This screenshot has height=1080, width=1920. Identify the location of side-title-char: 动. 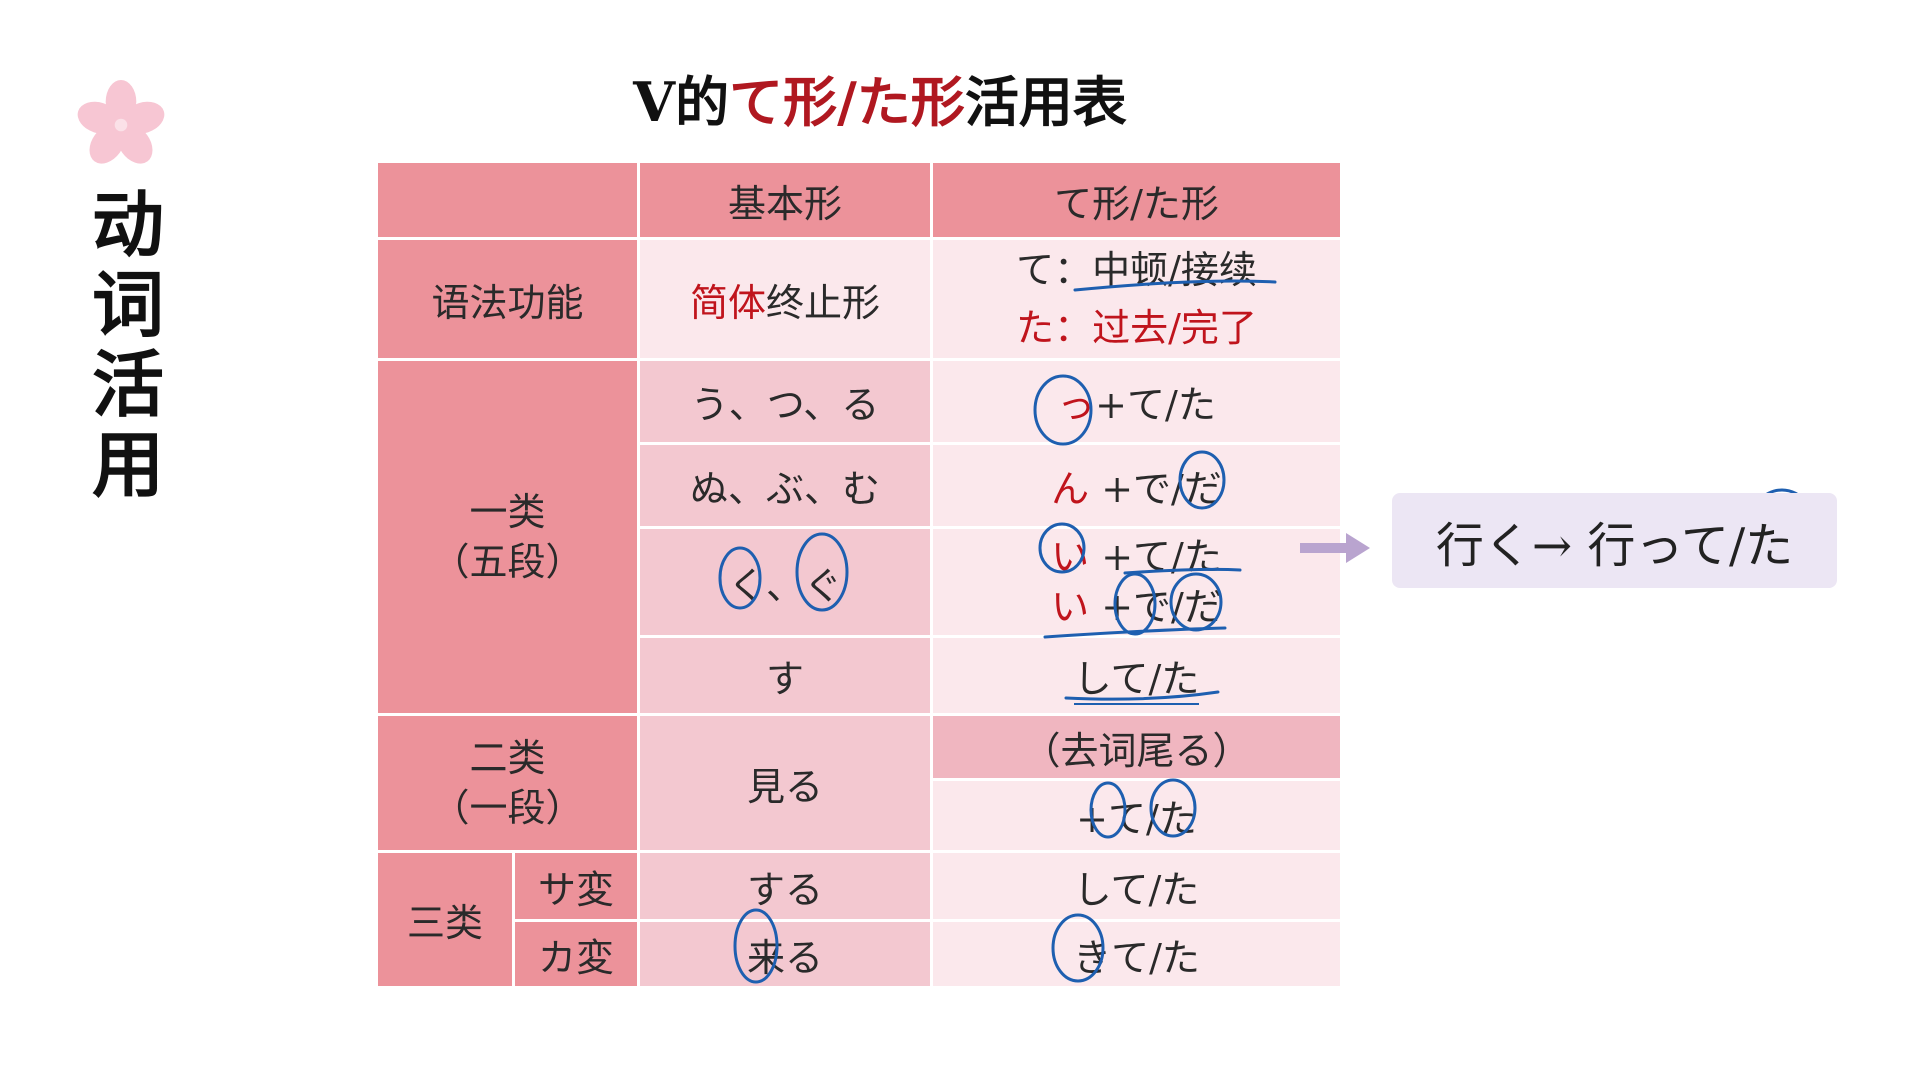
(127, 225).